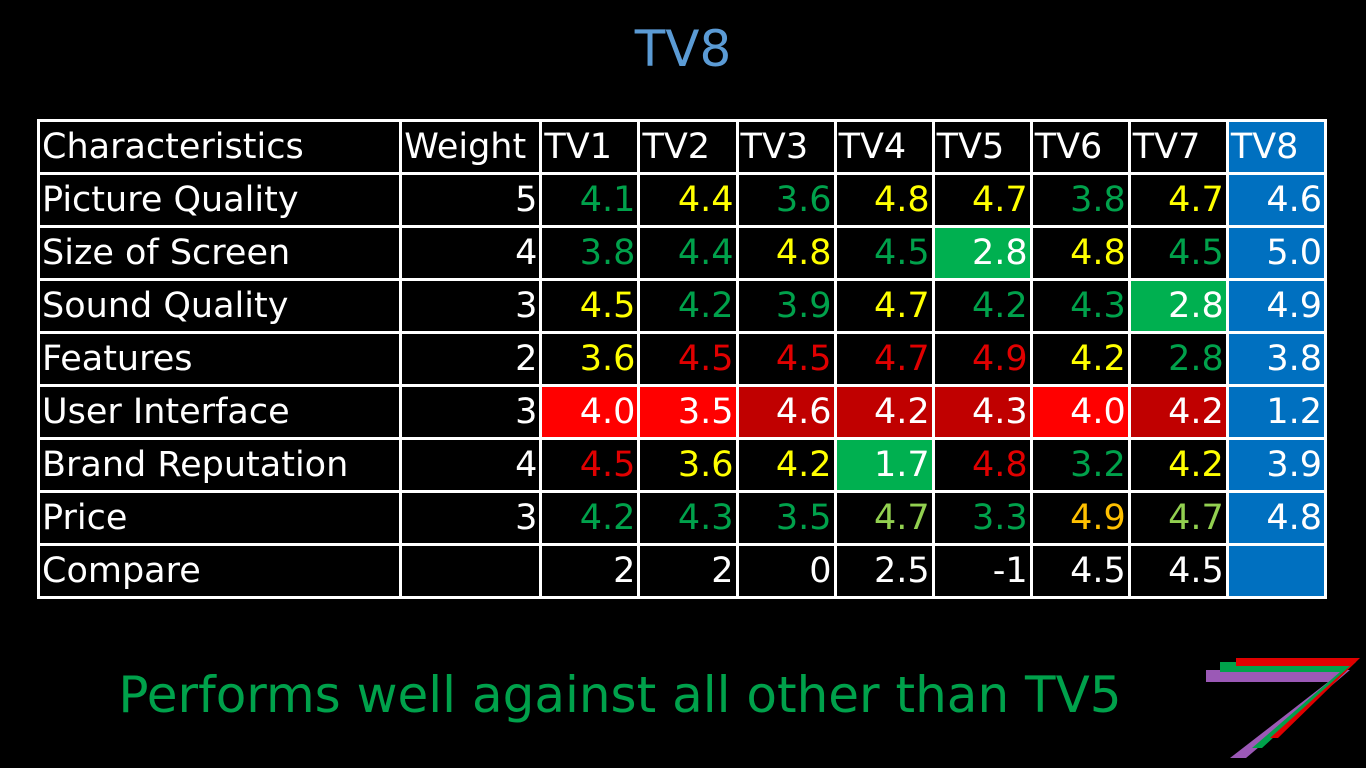 The width and height of the screenshot is (1366, 768). I want to click on table-row: Sound Quality 3 4.5 4.2 3.9 4.7 4.2 4.3 2.8 4.9, so click(682, 306).